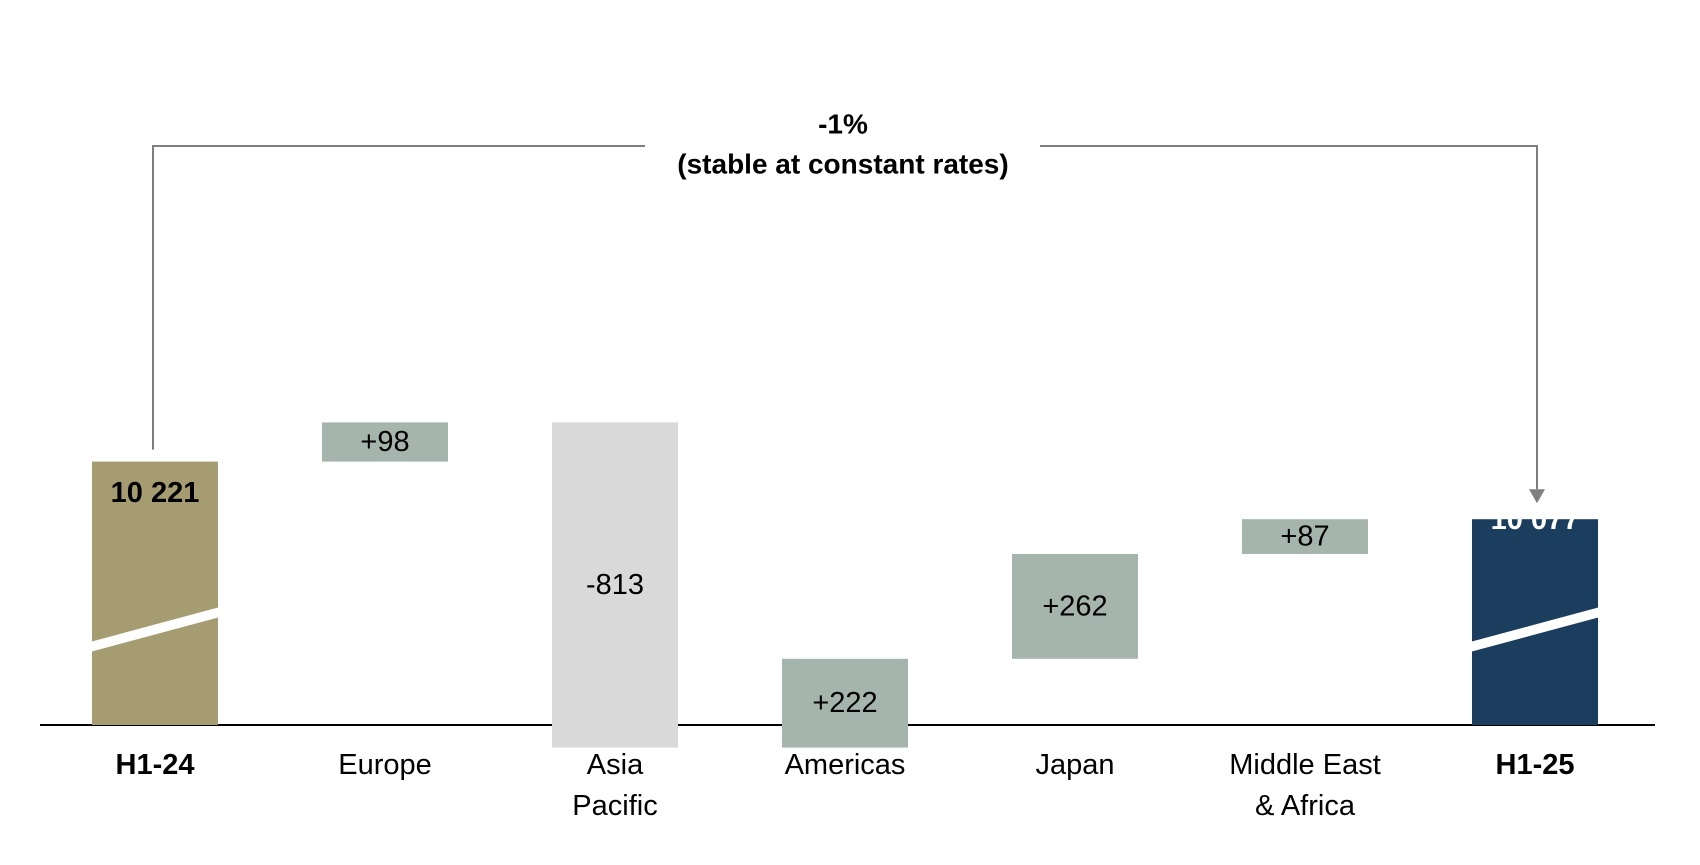 Image resolution: width=1700 pixels, height=865 pixels. What do you see at coordinates (1535, 520) in the screenshot?
I see `data-label-6: 10 077` at bounding box center [1535, 520].